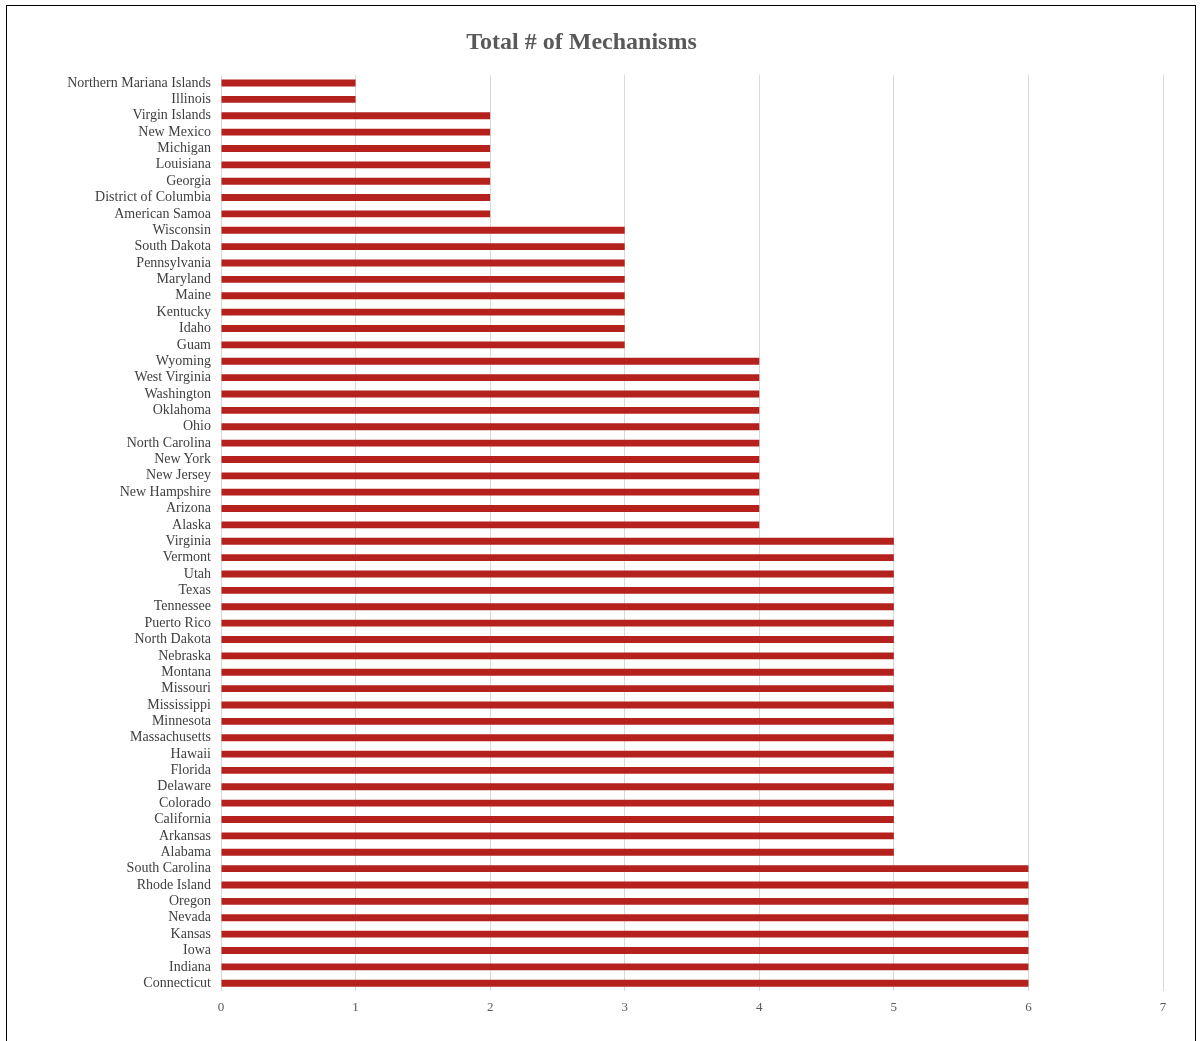  What do you see at coordinates (173, 246) in the screenshot?
I see `y-tick-label: South Dakota` at bounding box center [173, 246].